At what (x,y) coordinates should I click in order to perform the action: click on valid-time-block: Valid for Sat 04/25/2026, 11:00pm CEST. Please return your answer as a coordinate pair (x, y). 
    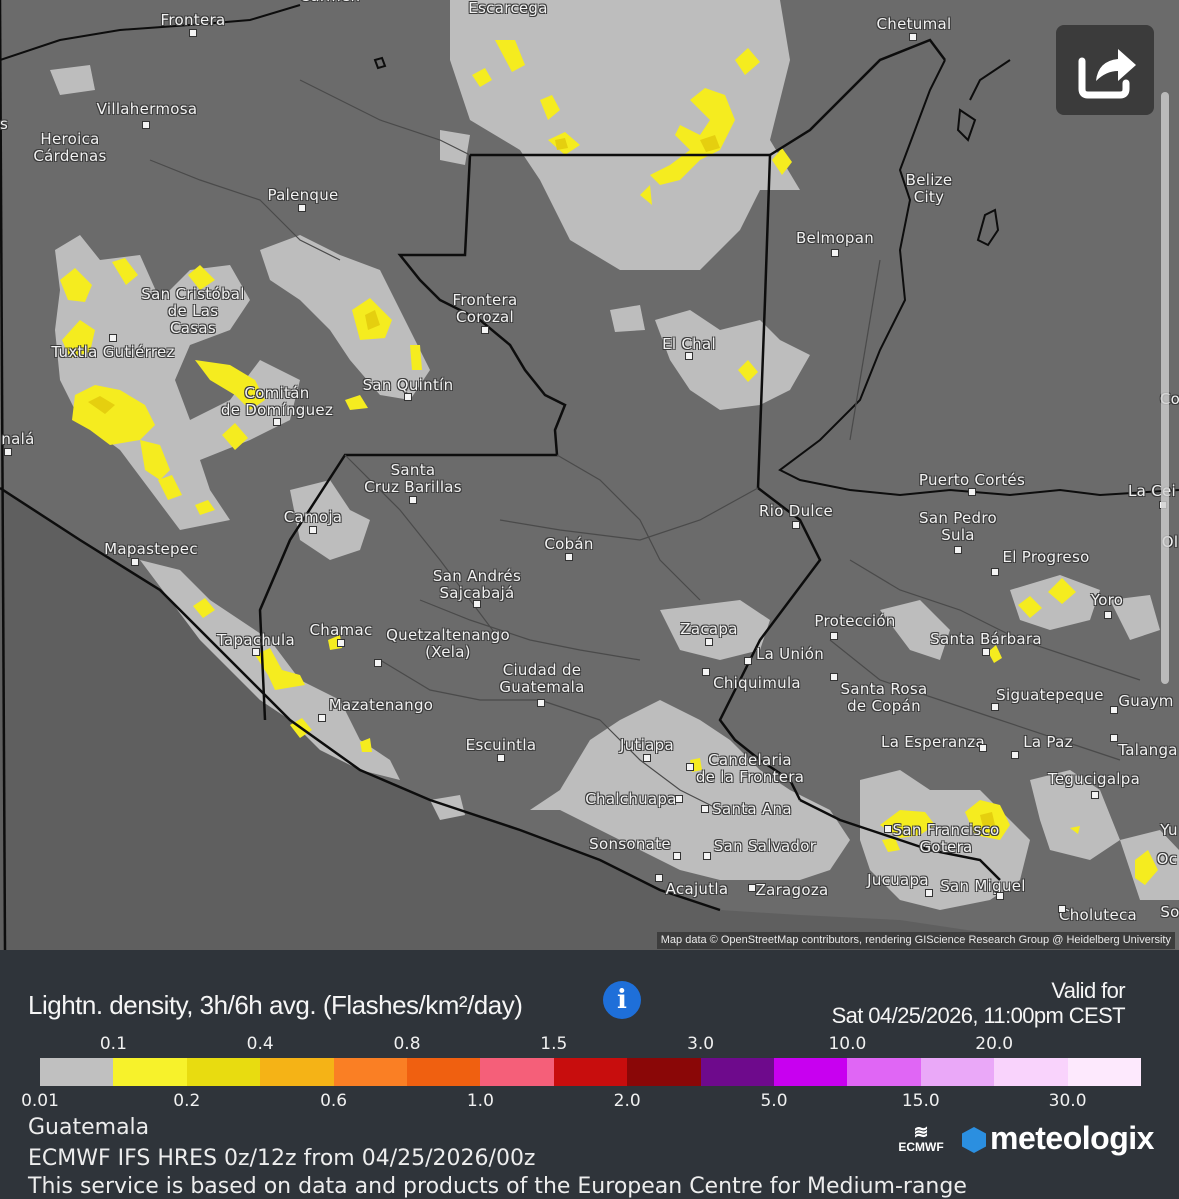
    Looking at the image, I should click on (979, 1003).